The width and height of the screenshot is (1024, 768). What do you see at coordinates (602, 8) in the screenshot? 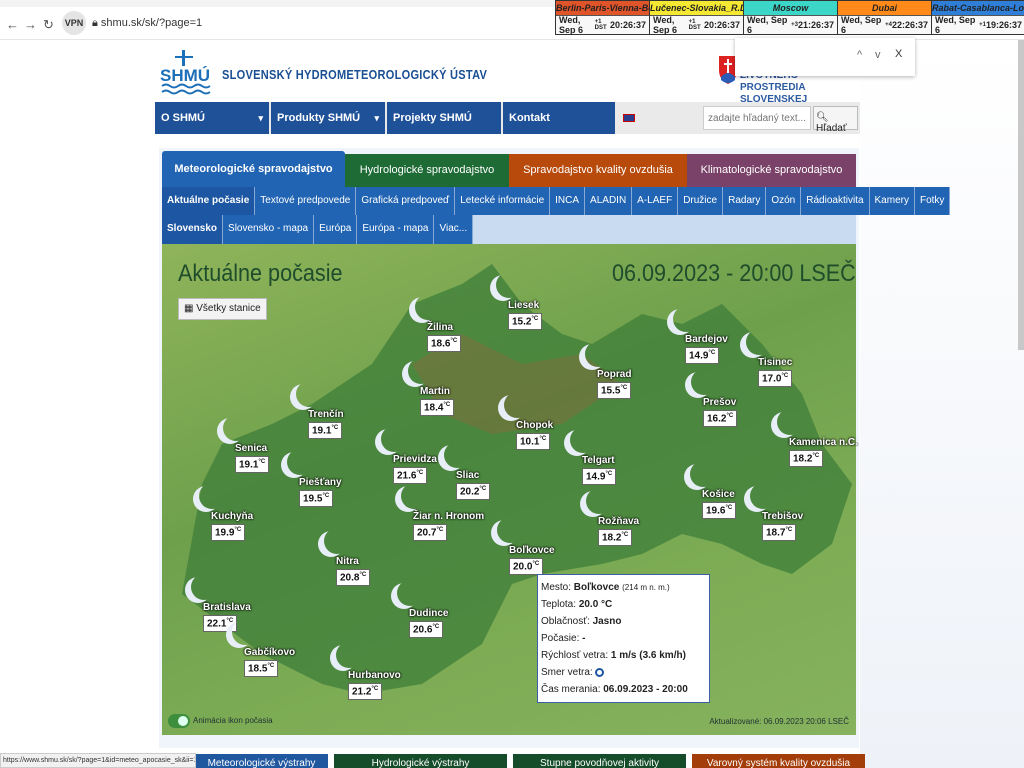
I see `clock-city: Berlin-Paris-Vienna-Belgrade` at bounding box center [602, 8].